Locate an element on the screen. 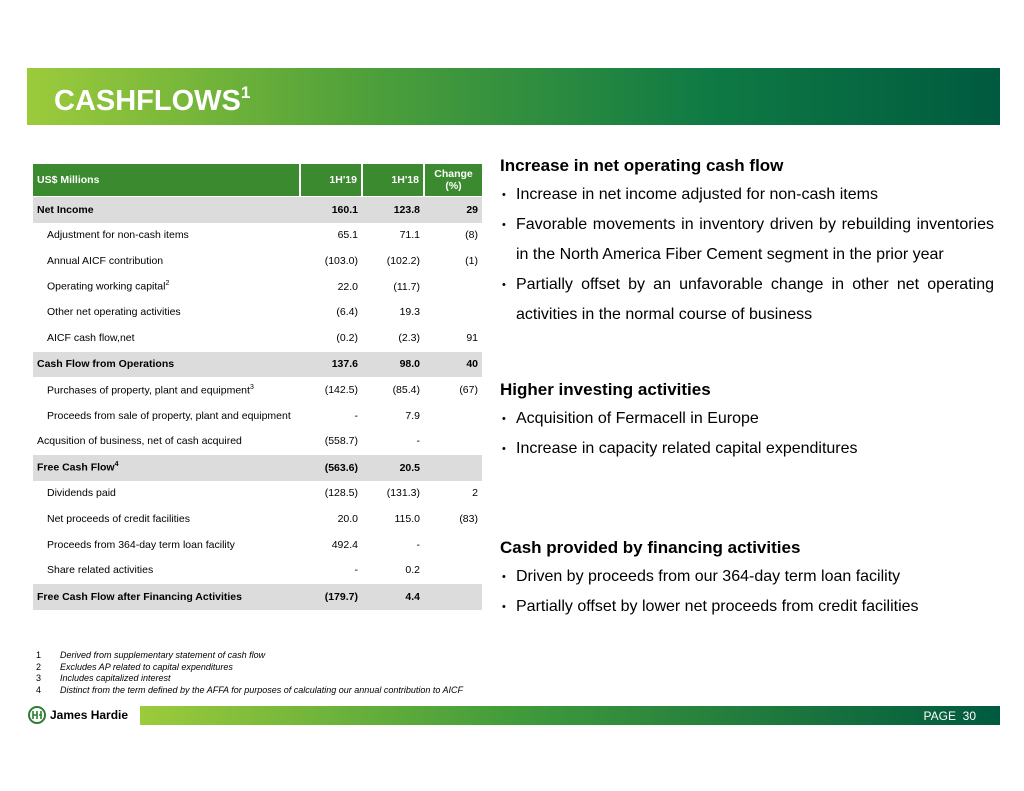 The width and height of the screenshot is (1024, 791). cell: 20.0 is located at coordinates (347, 518).